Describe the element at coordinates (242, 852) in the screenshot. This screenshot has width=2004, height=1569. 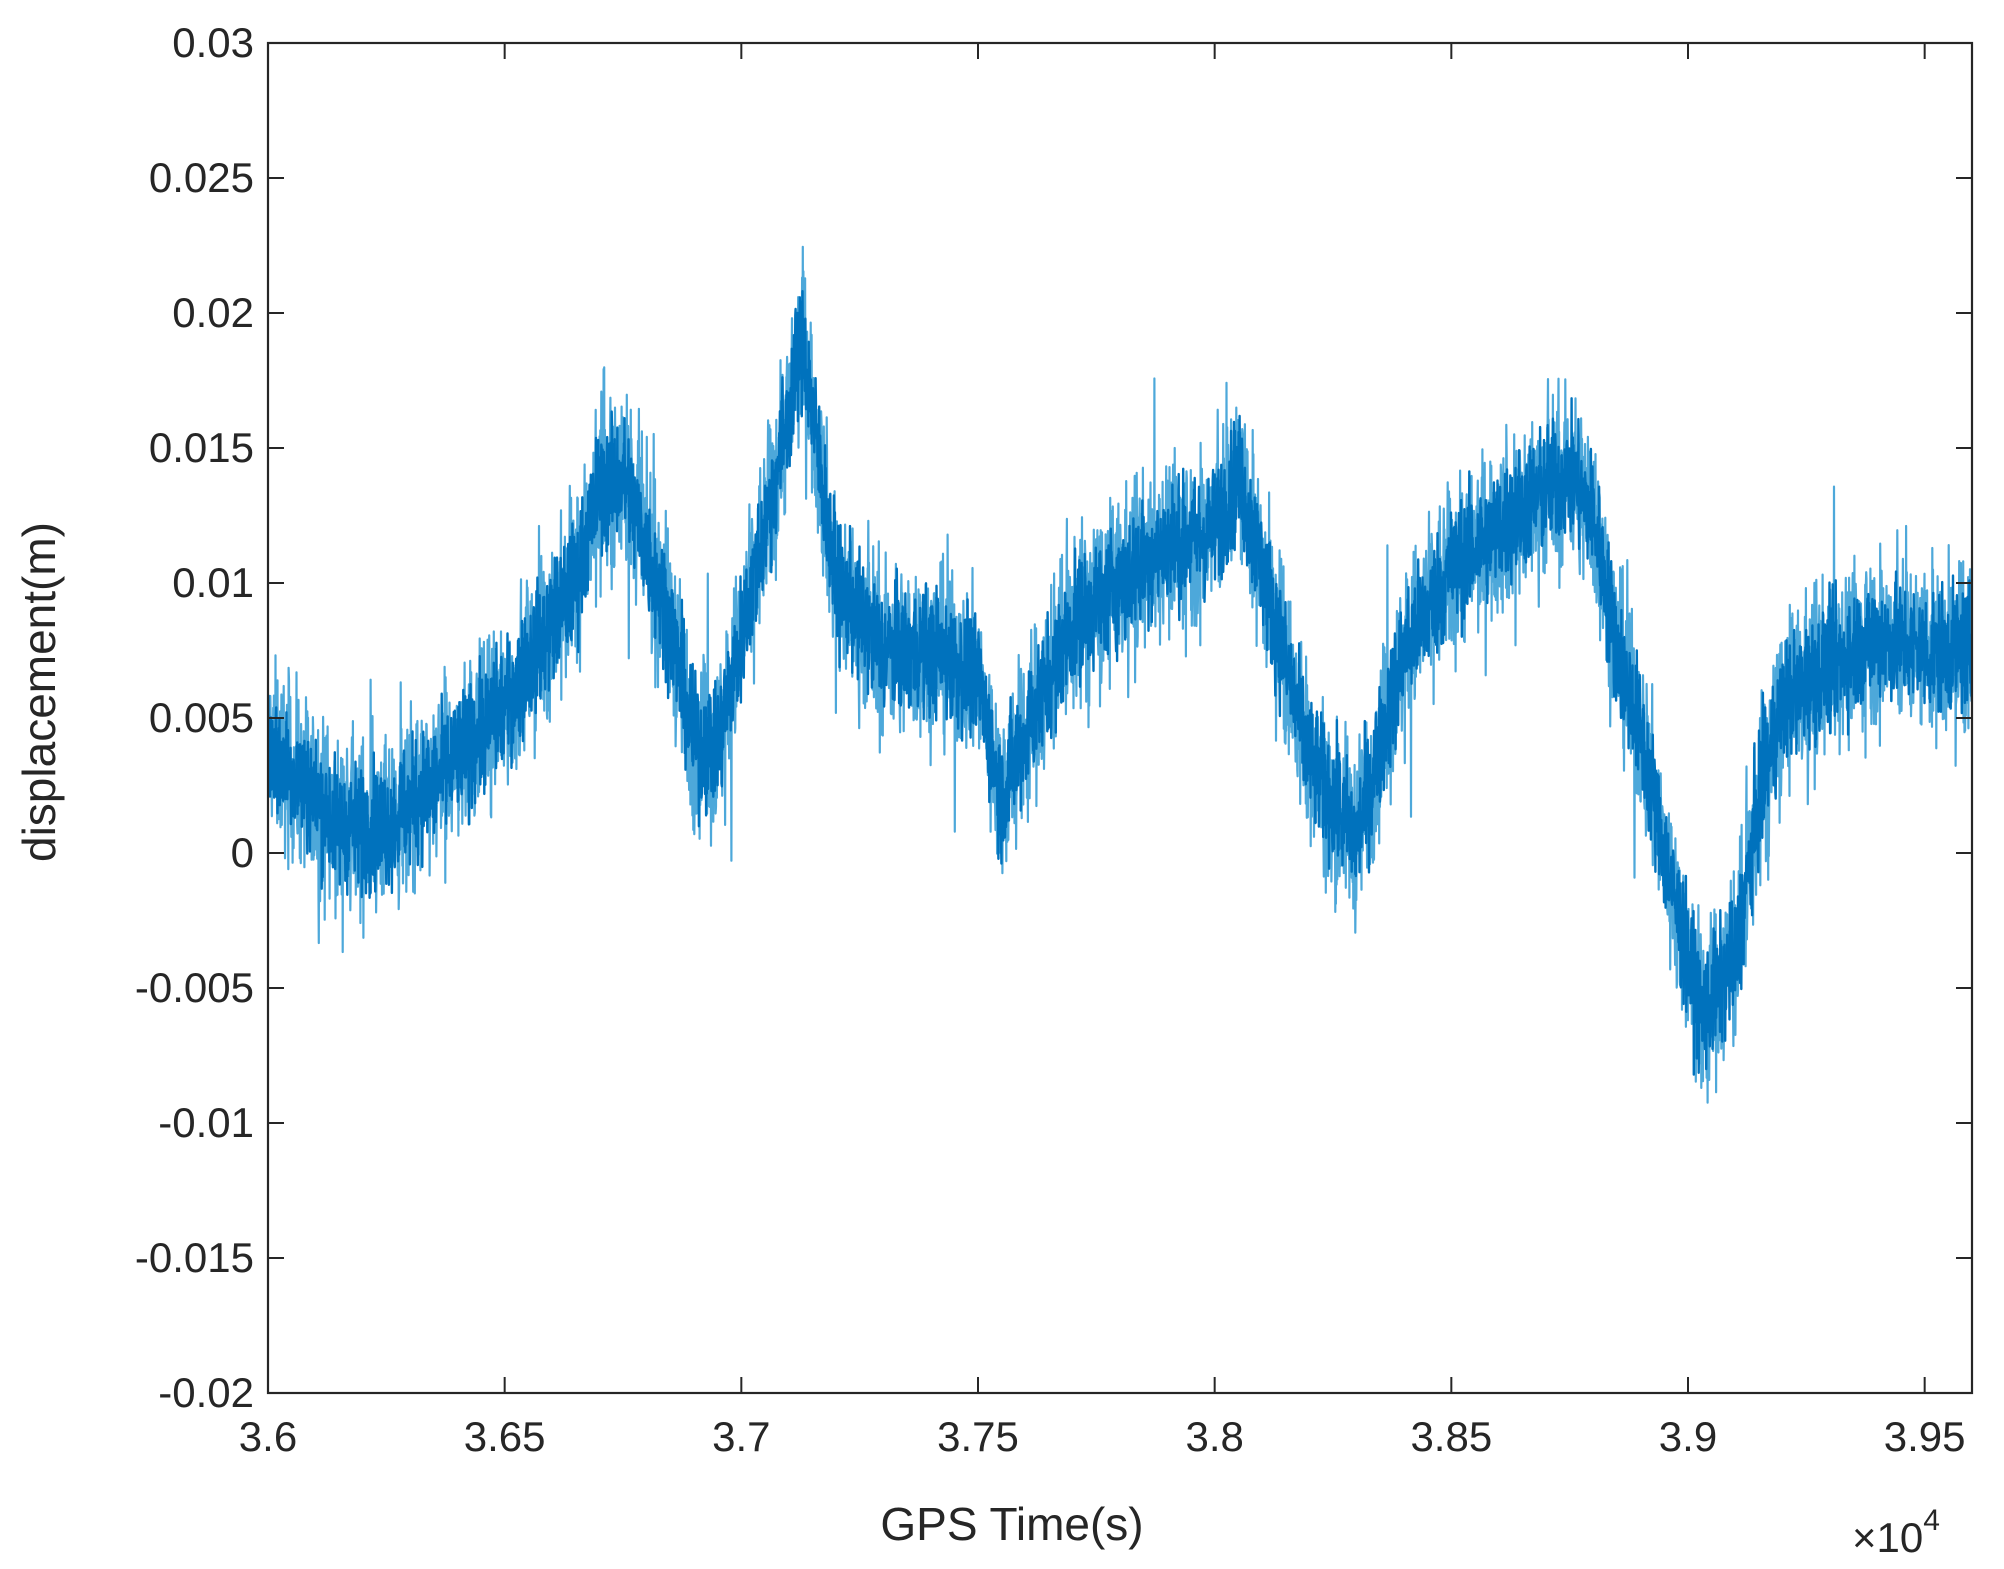
I see `y-tick-label: 0` at that location.